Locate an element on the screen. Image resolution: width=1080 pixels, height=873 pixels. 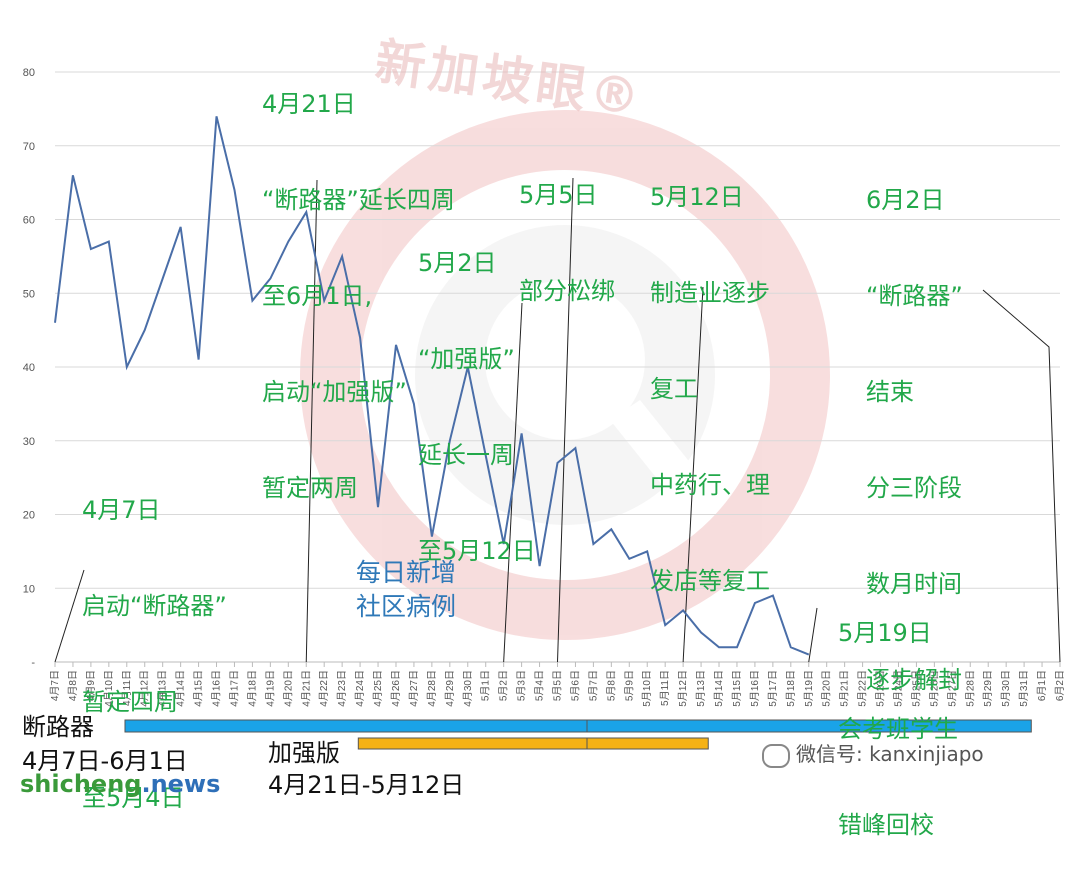
x-tick-label: 5月30日 is located at coordinates (1006, 688).